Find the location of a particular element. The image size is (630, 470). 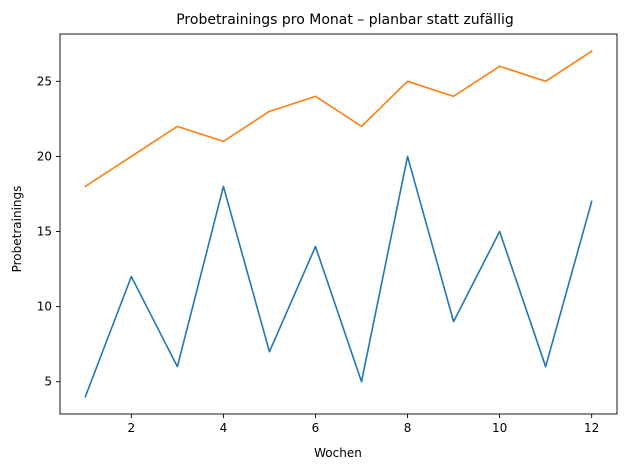

x-axis-title: Wochen is located at coordinates (338, 453).